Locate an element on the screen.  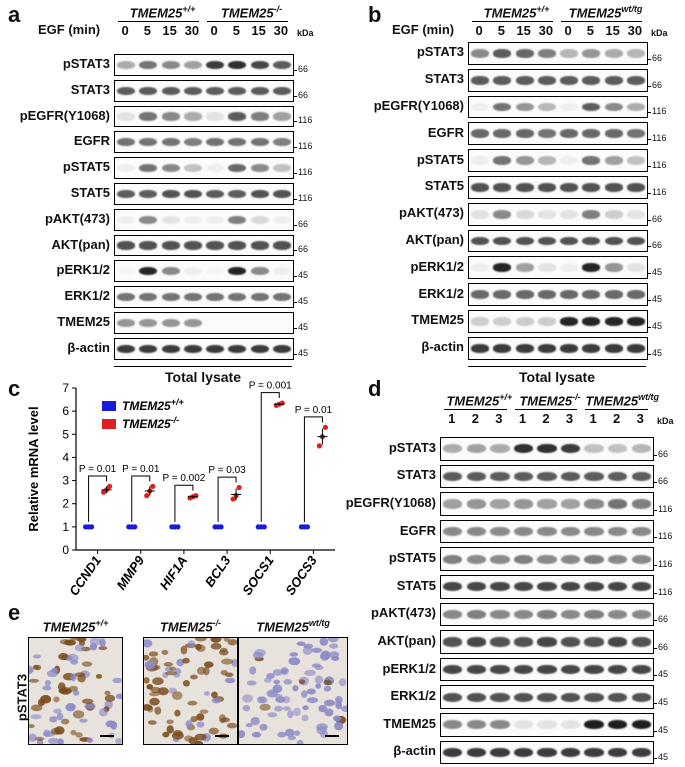
p-value-label: P = 0.03 is located at coordinates (227, 470).